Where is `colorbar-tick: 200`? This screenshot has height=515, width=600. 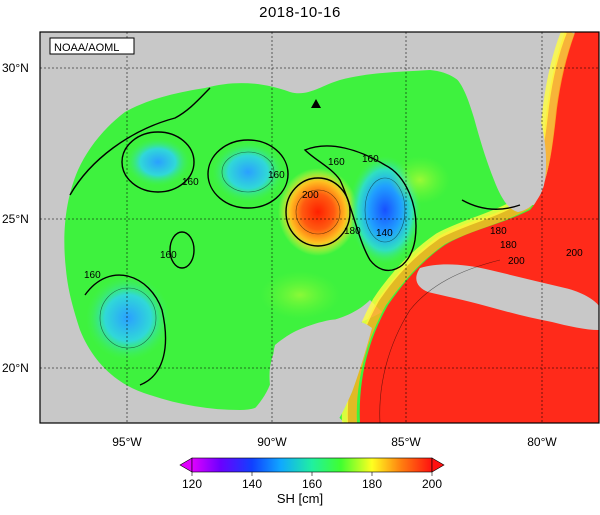
colorbar-tick: 200 is located at coordinates (432, 484).